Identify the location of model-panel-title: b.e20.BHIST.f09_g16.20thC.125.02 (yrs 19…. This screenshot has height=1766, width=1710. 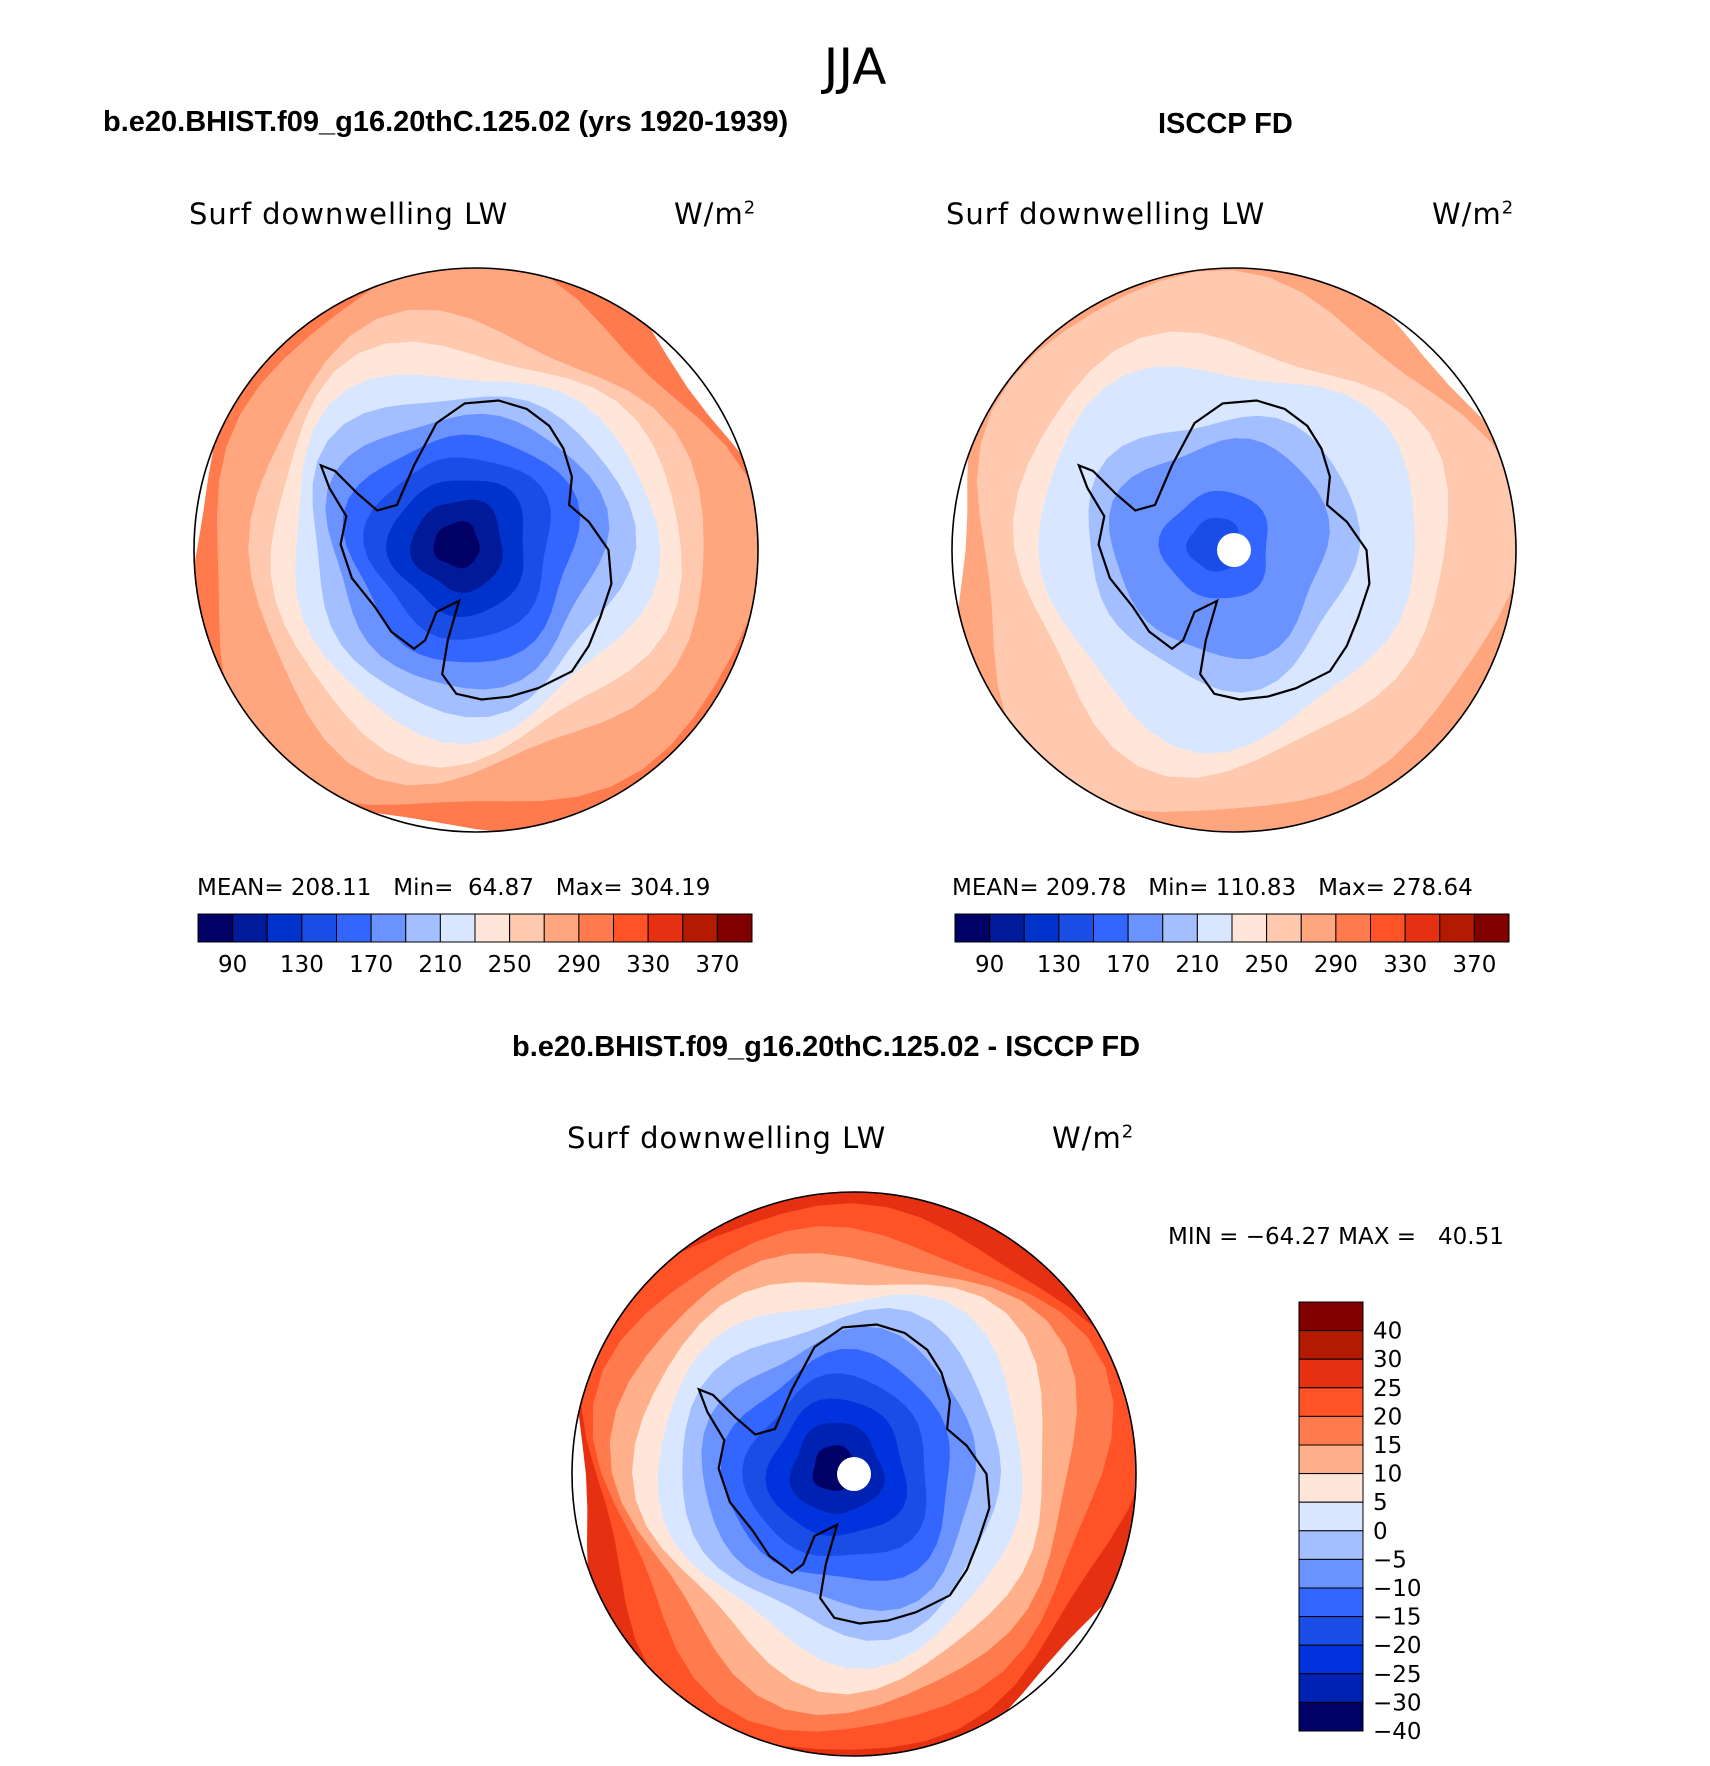
(446, 122).